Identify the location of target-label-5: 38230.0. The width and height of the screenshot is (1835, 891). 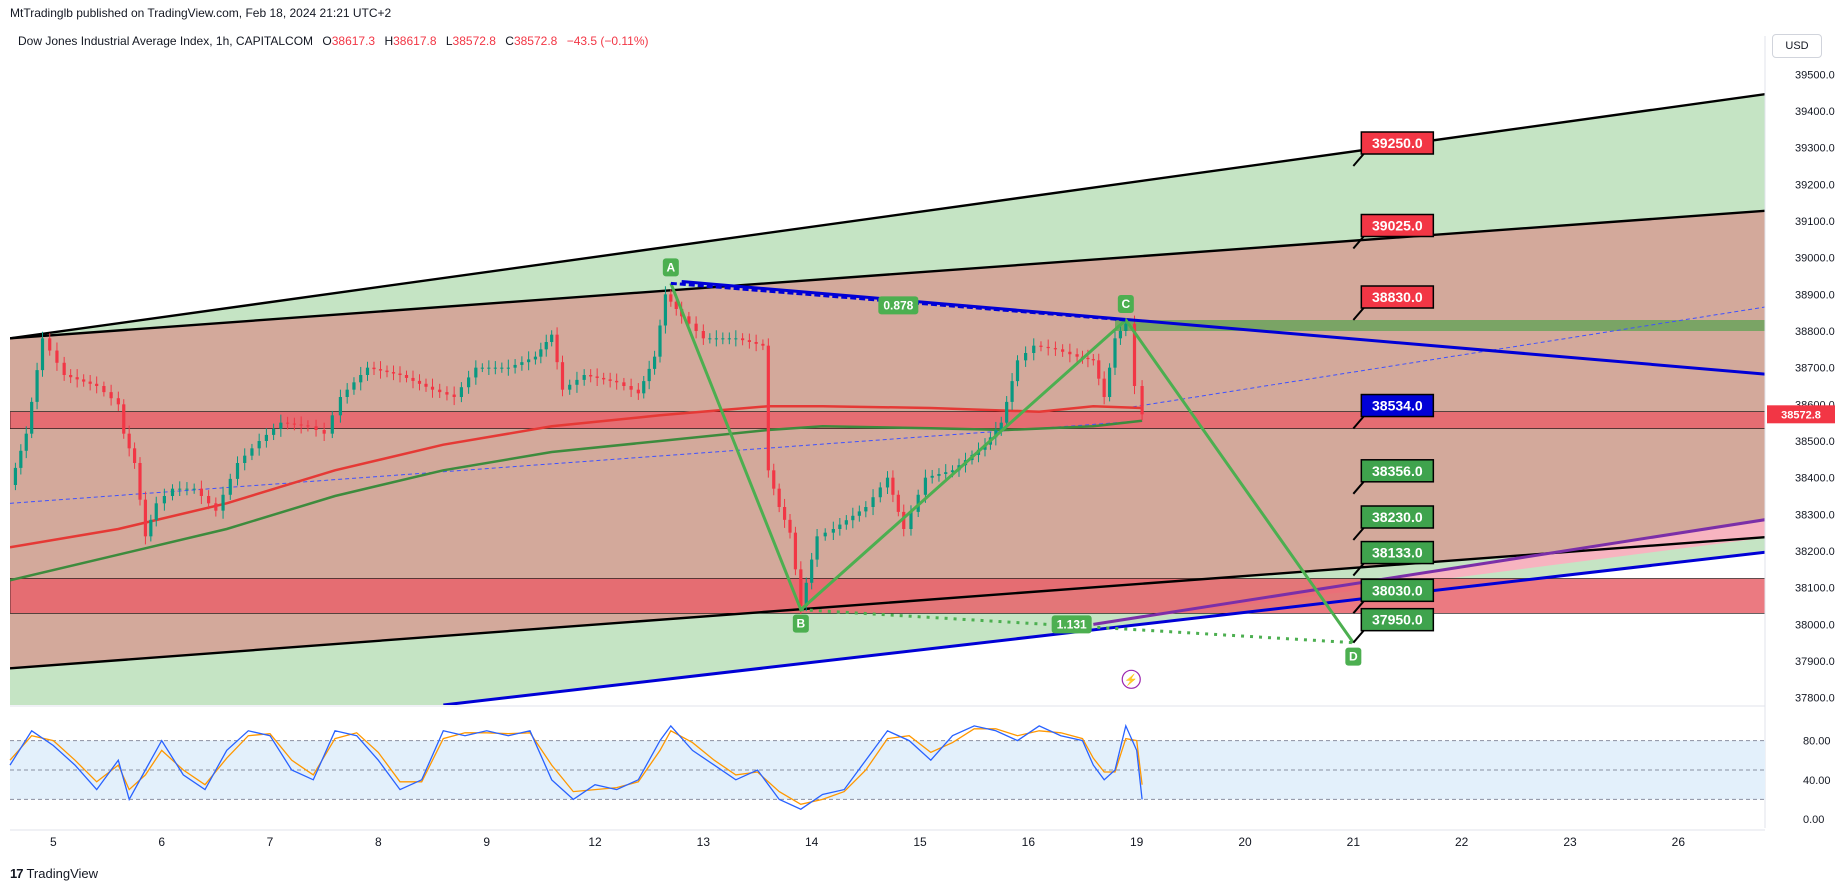
(1397, 517).